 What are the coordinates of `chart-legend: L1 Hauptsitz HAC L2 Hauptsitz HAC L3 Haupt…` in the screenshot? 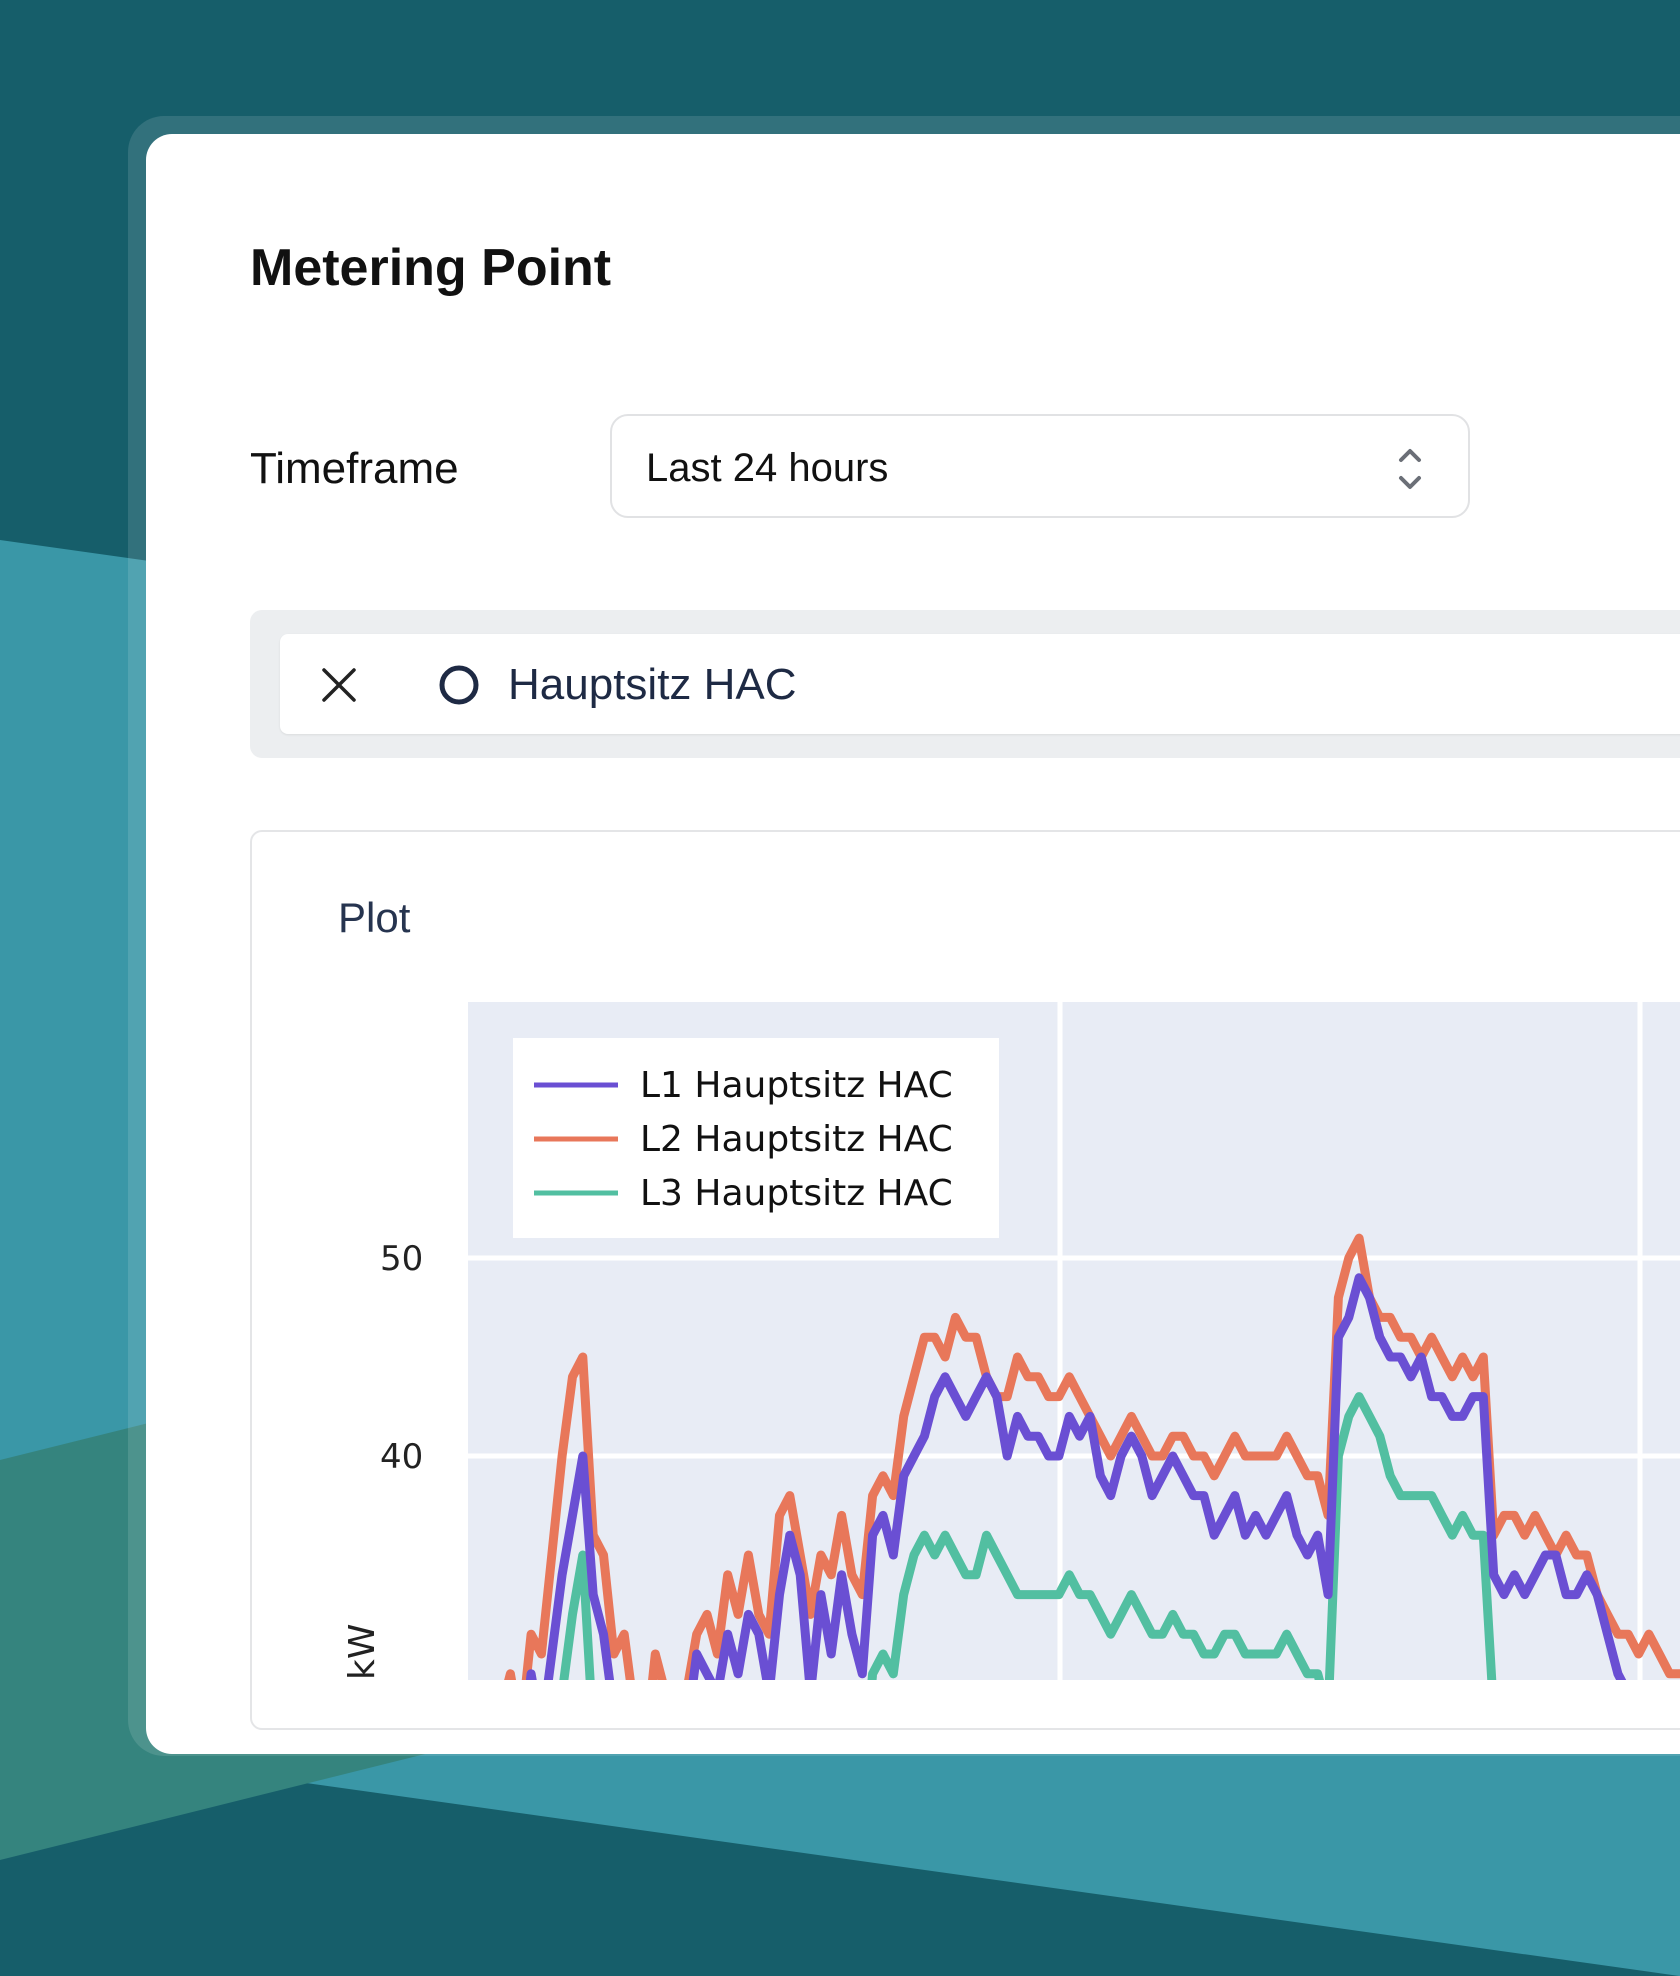 It's located at (756, 1138).